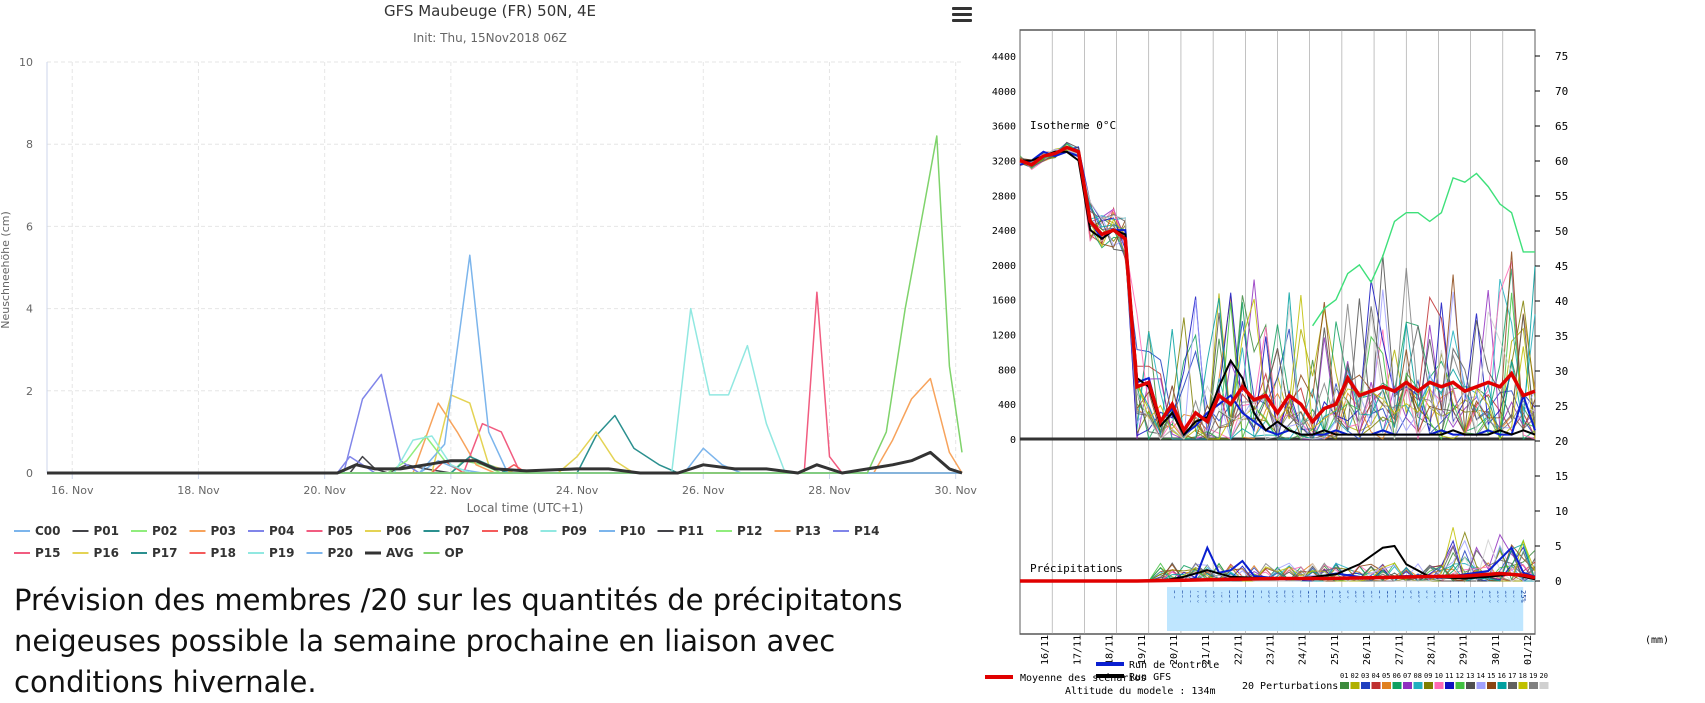  What do you see at coordinates (575, 531) in the screenshot?
I see `legend-label: P09` at bounding box center [575, 531].